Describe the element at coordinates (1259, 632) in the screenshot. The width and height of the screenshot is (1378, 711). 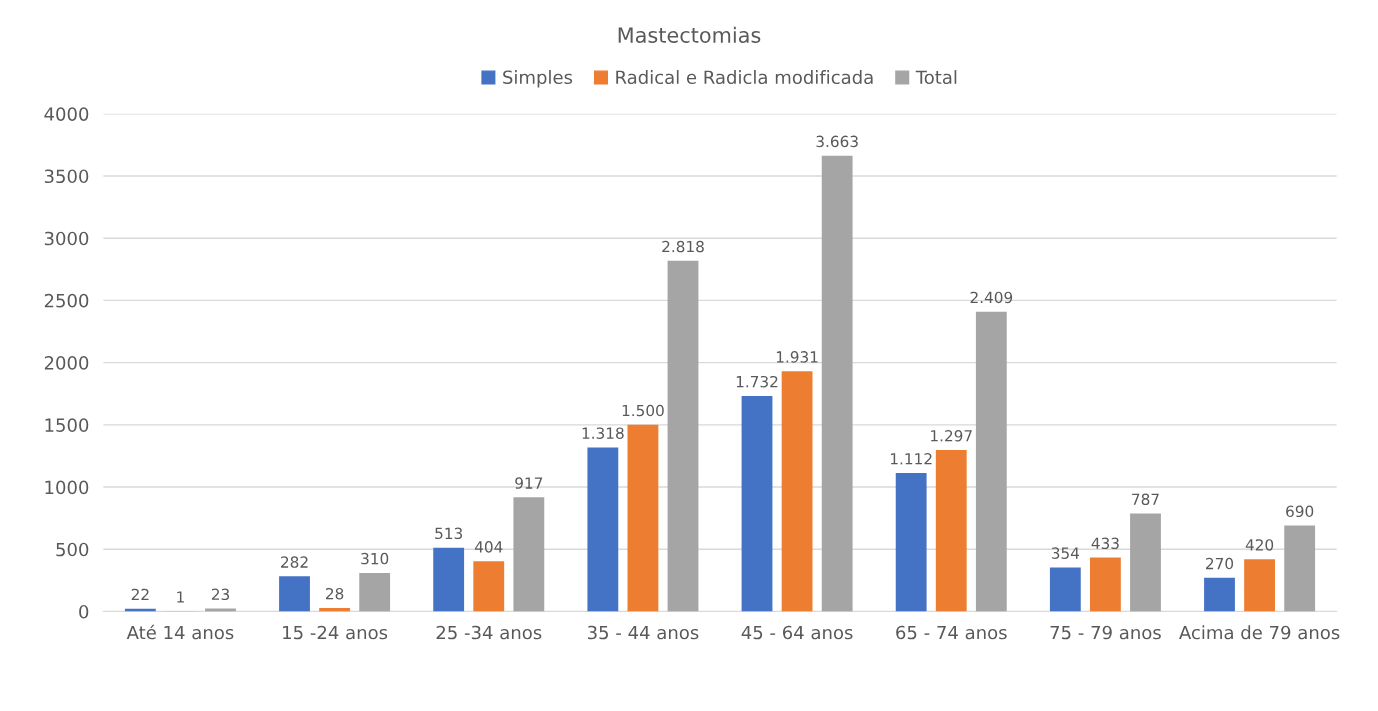
I see `x-tick-label: Acima de 79 anos` at that location.